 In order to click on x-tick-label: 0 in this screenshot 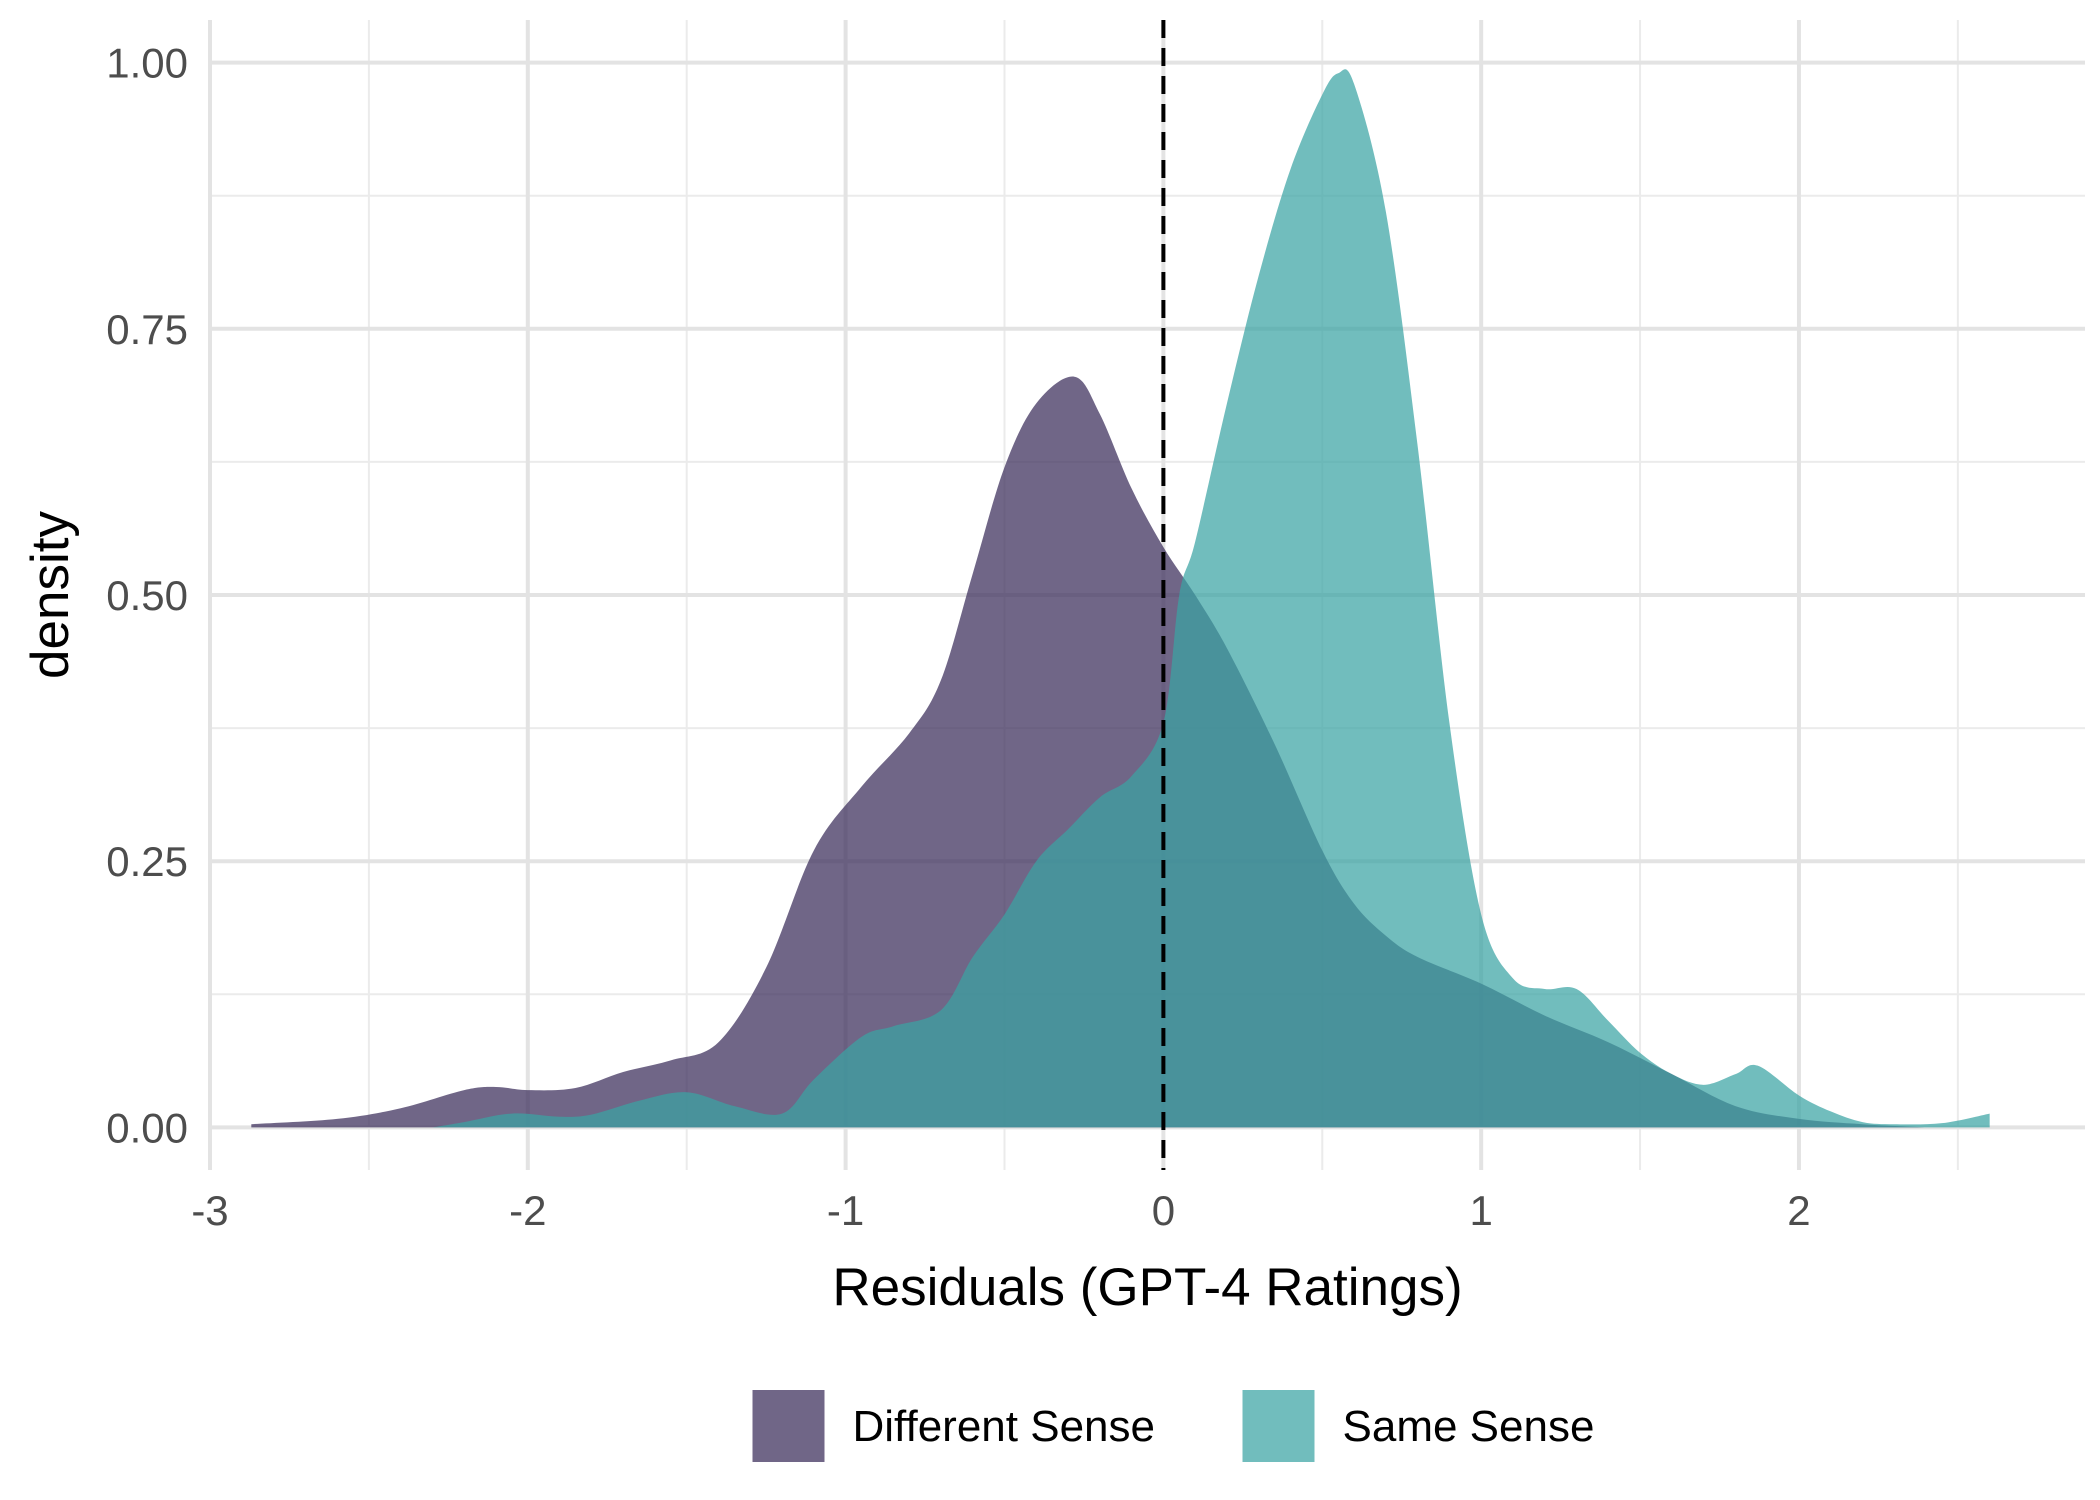, I will do `click(1163, 1210)`.